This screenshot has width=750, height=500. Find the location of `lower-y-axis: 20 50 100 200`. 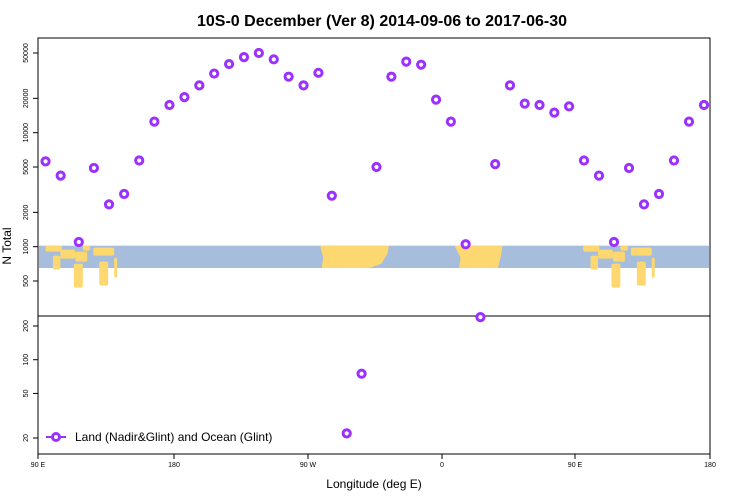

lower-y-axis: 20 50 100 200 is located at coordinates (30, 381).